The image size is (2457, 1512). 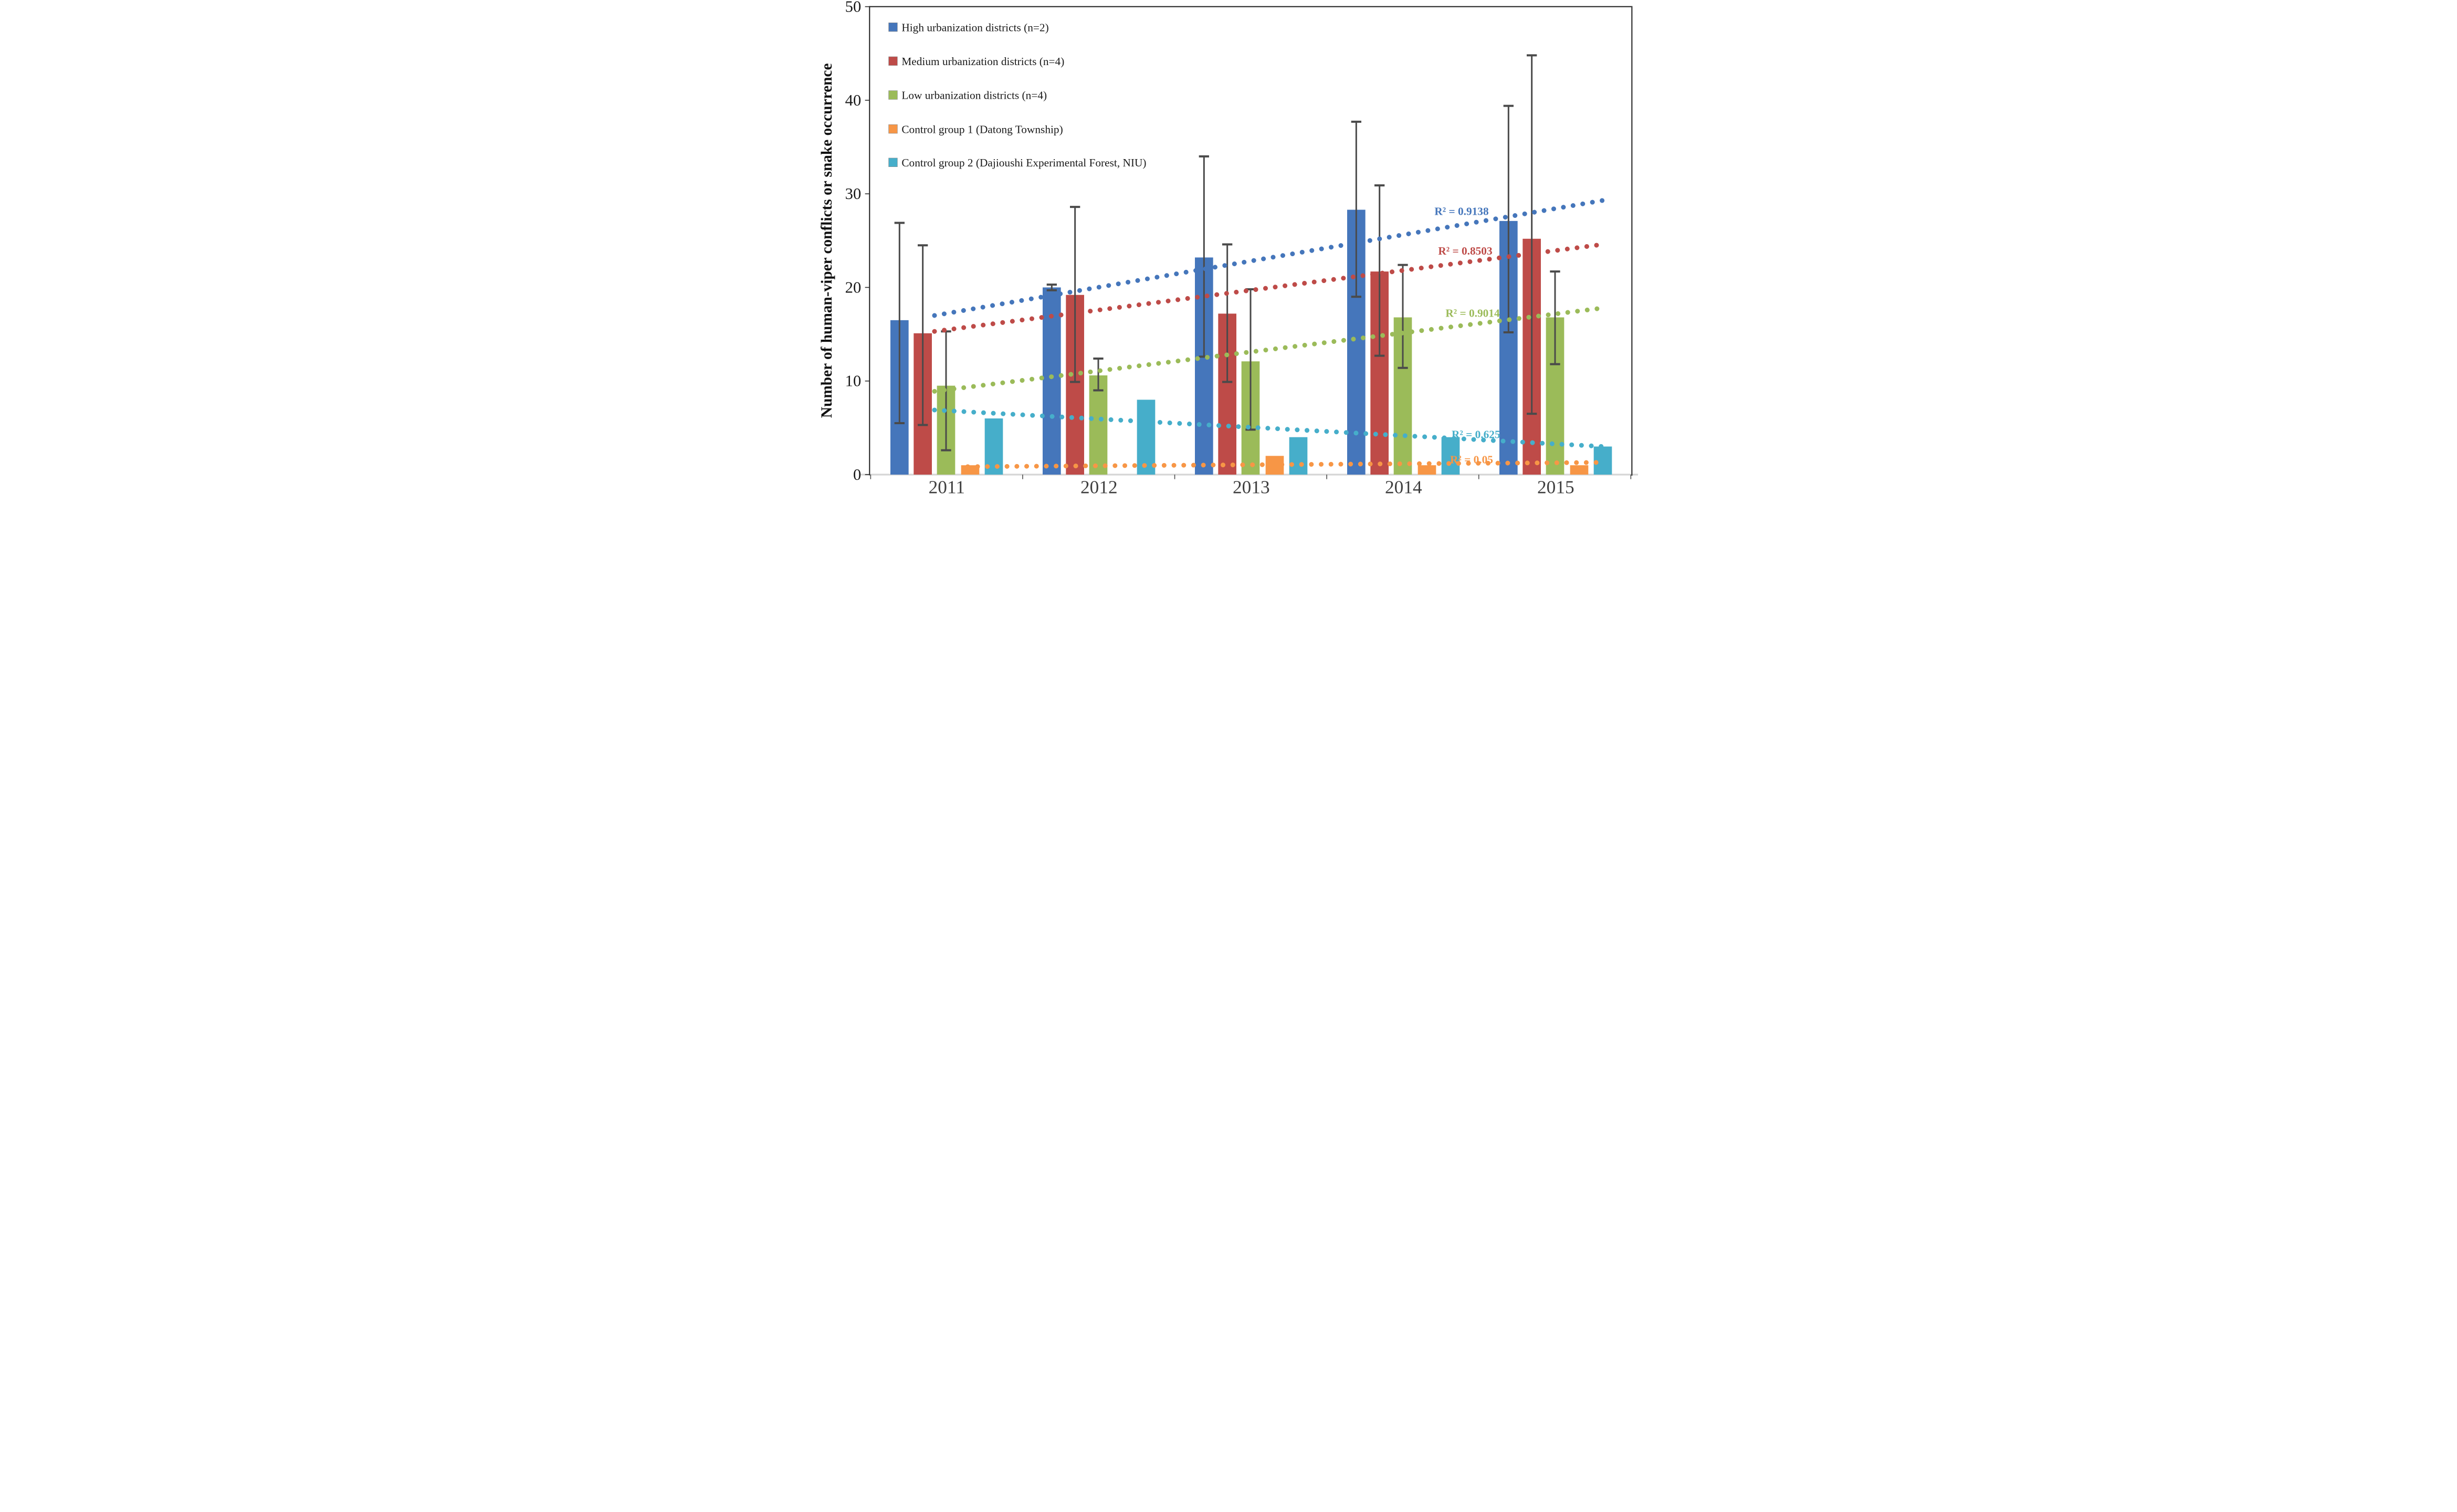 I want to click on trendline-series3, so click(x=1268, y=350).